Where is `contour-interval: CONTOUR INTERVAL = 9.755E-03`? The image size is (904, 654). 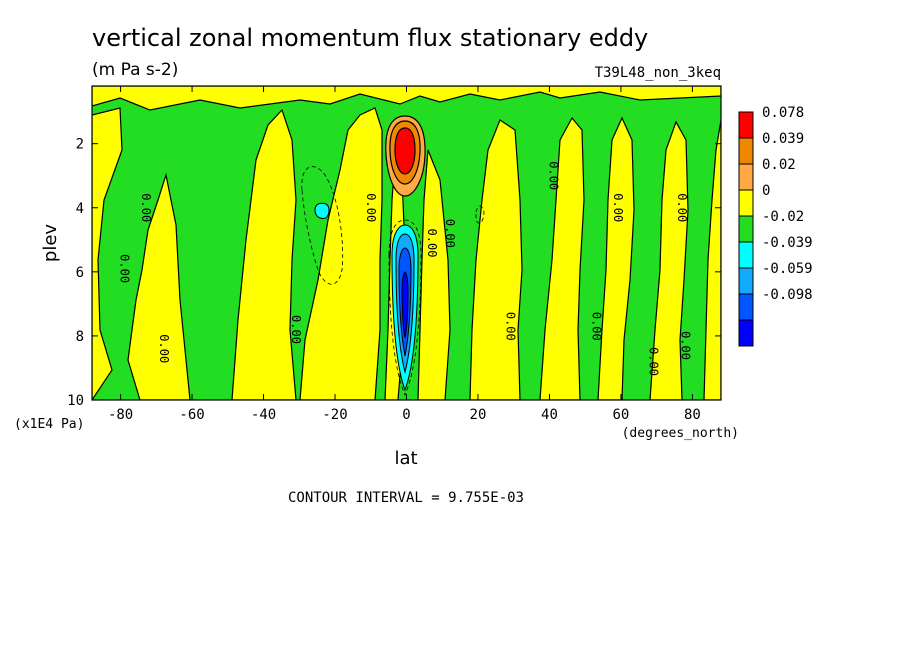 contour-interval: CONTOUR INTERVAL = 9.755E-03 is located at coordinates (406, 498).